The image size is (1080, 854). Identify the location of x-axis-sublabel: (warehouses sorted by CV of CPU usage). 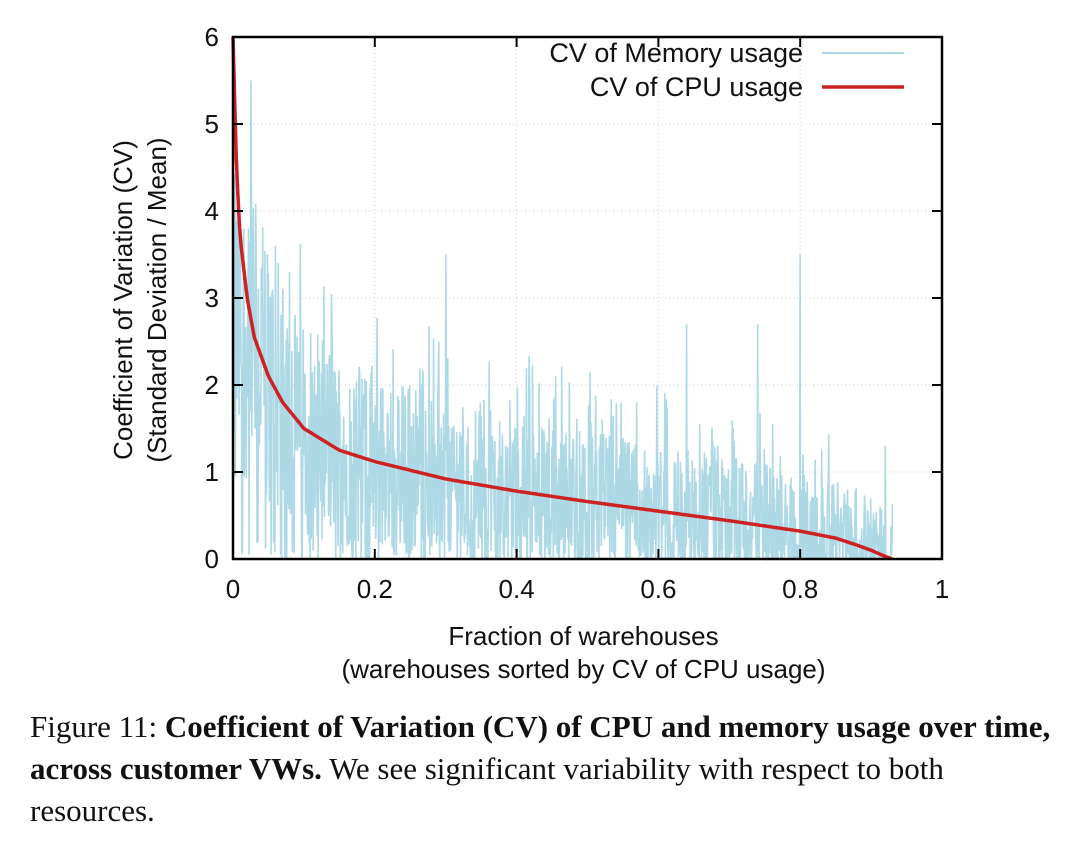
(583, 669).